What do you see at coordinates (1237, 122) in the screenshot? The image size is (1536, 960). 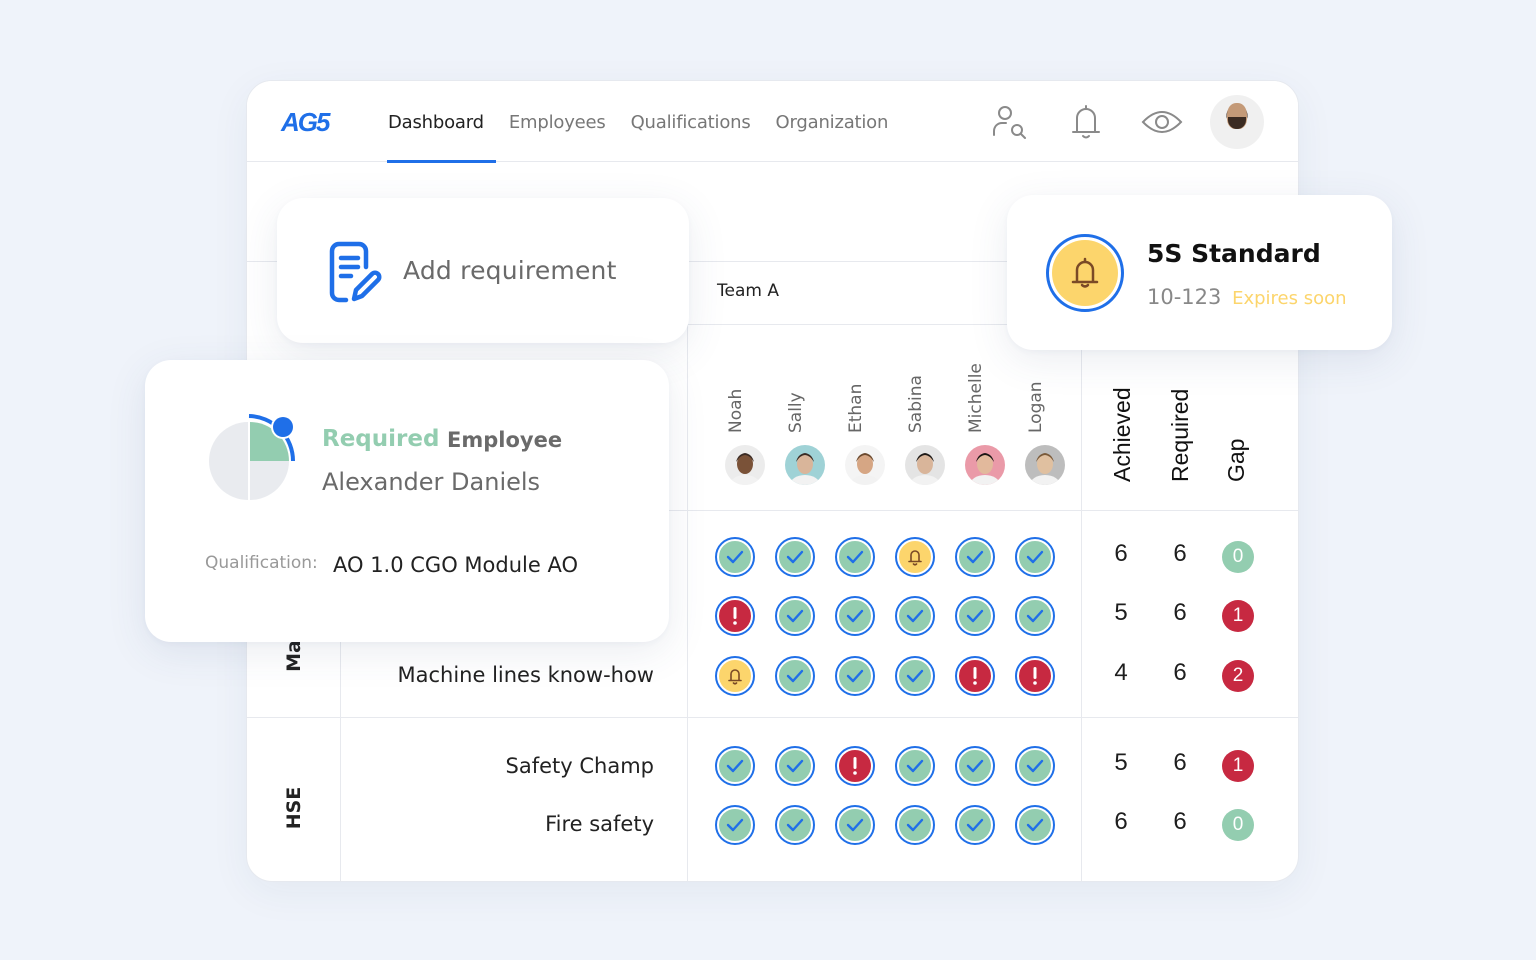 I see `user-avatar` at bounding box center [1237, 122].